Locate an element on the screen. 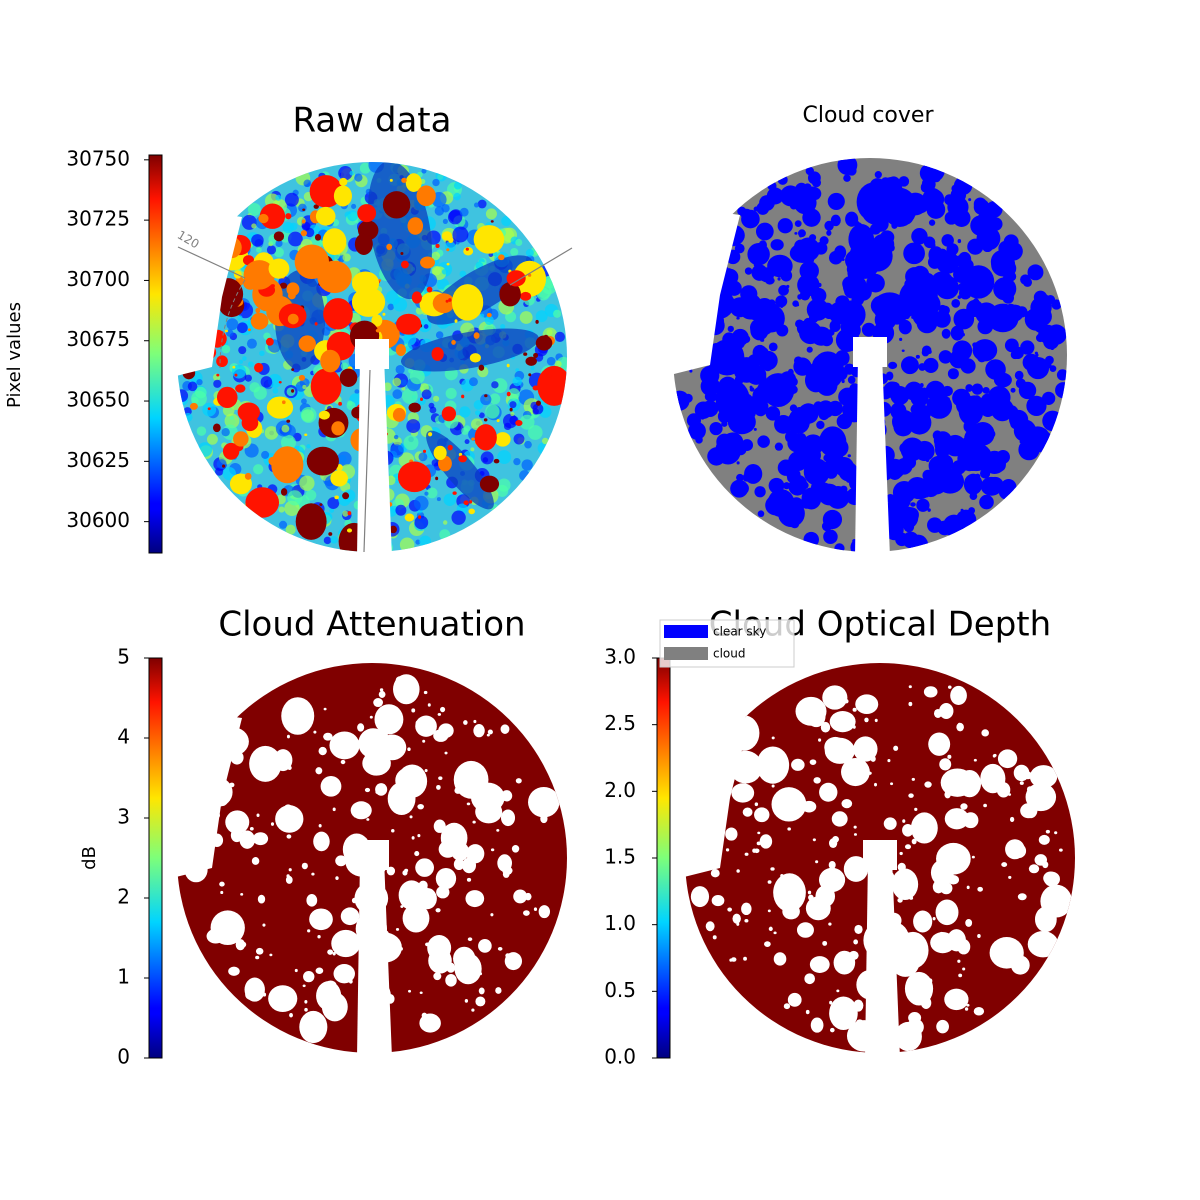  colorbar-tick-label: 1.5 is located at coordinates (620, 857).